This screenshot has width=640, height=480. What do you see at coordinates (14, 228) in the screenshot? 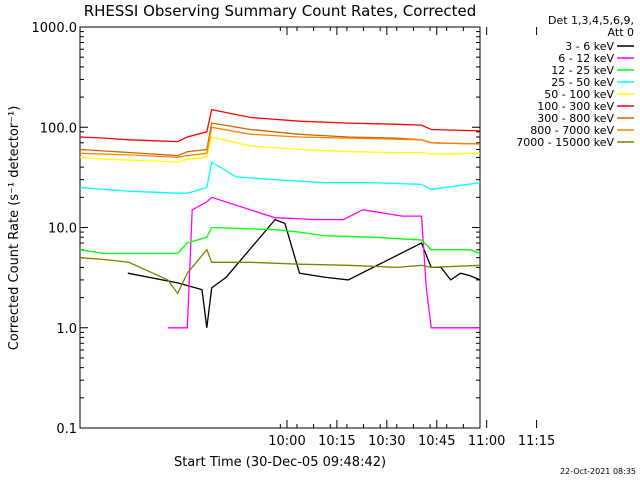
I see `y-axis-label: Corrected Count Rate (s⁻¹ detector⁻¹)` at bounding box center [14, 228].